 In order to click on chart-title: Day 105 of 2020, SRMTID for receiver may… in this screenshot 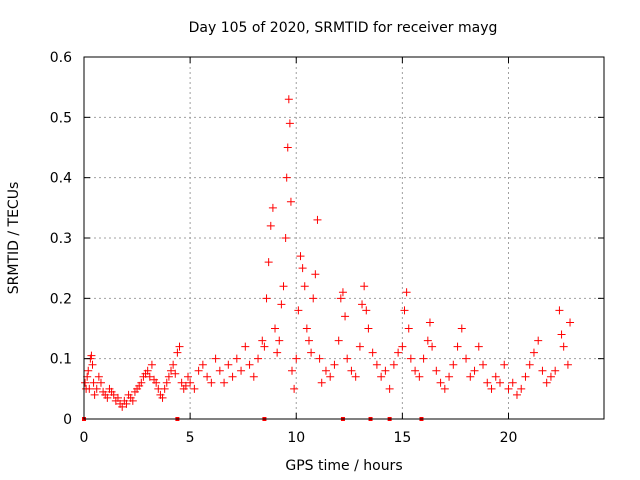, I will do `click(343, 28)`.